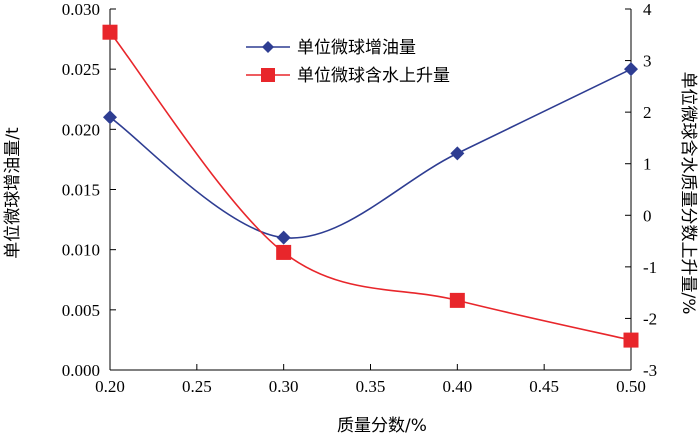 This screenshot has height=439, width=700. What do you see at coordinates (544, 386) in the screenshot?
I see `x-tick-label: 0.45` at bounding box center [544, 386].